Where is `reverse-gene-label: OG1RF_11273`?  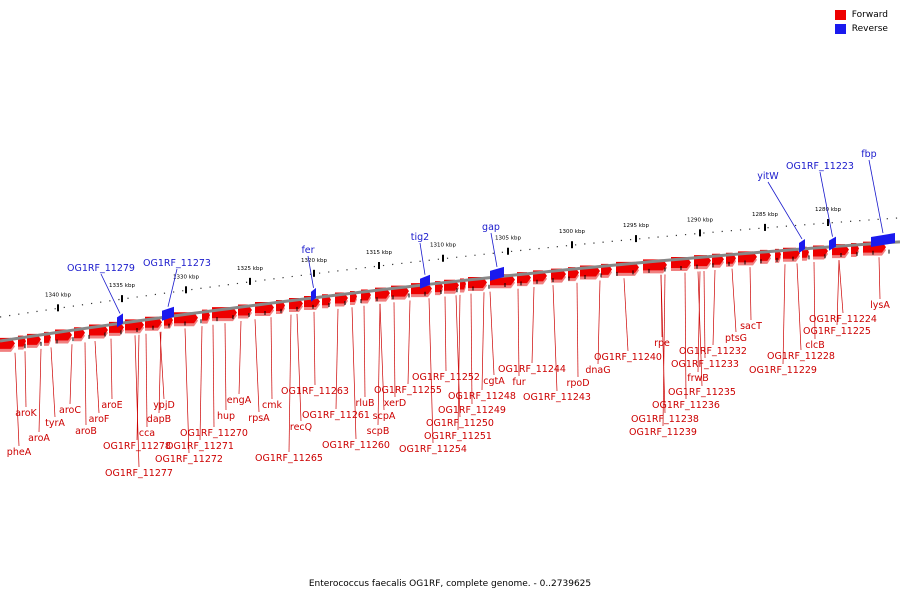 reverse-gene-label: OG1RF_11273 is located at coordinates (177, 263).